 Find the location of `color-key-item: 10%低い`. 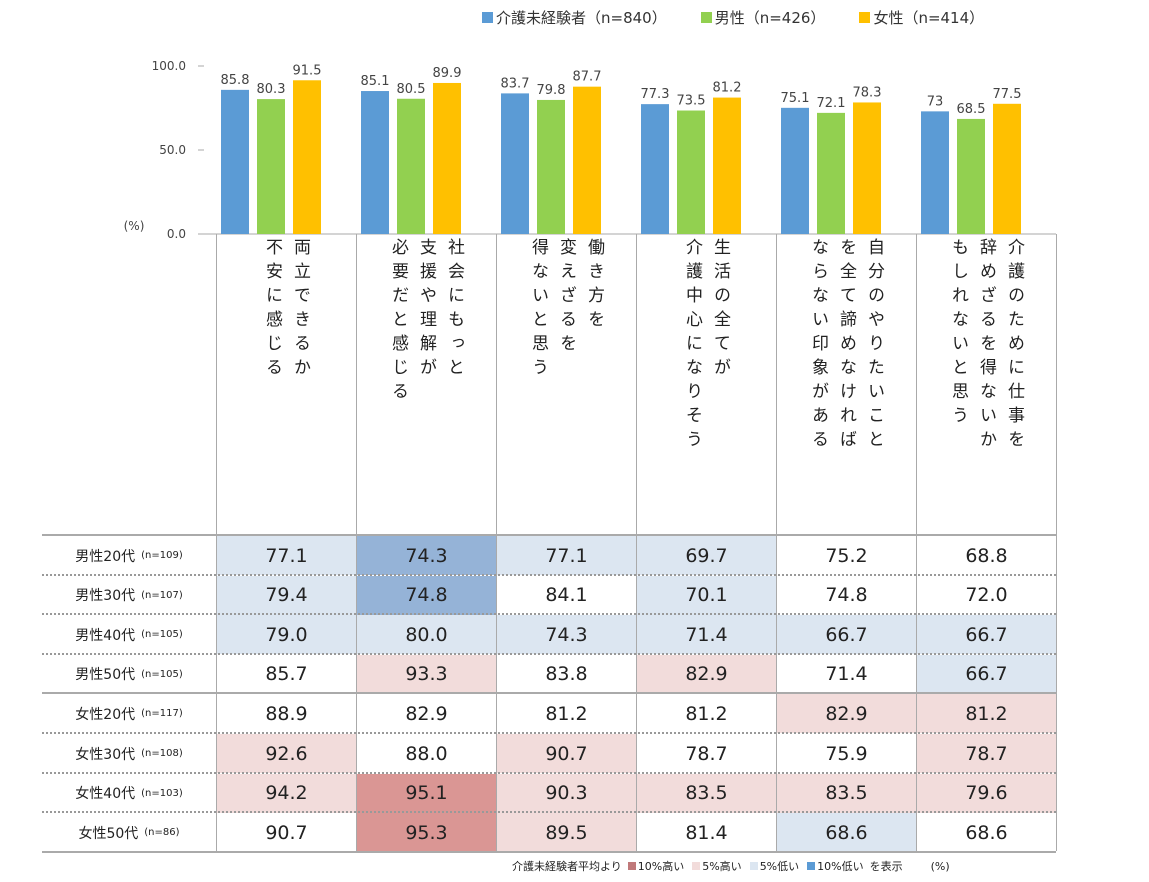

color-key-item: 10%低い is located at coordinates (835, 866).